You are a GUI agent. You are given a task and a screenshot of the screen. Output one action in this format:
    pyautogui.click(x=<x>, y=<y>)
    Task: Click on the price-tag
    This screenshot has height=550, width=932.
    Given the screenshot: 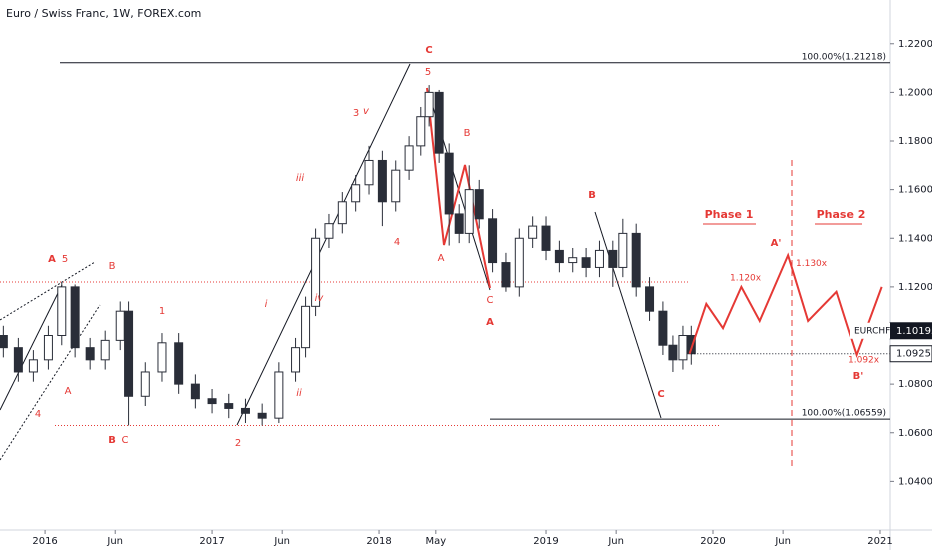 What is the action you would take?
    pyautogui.click(x=910, y=354)
    